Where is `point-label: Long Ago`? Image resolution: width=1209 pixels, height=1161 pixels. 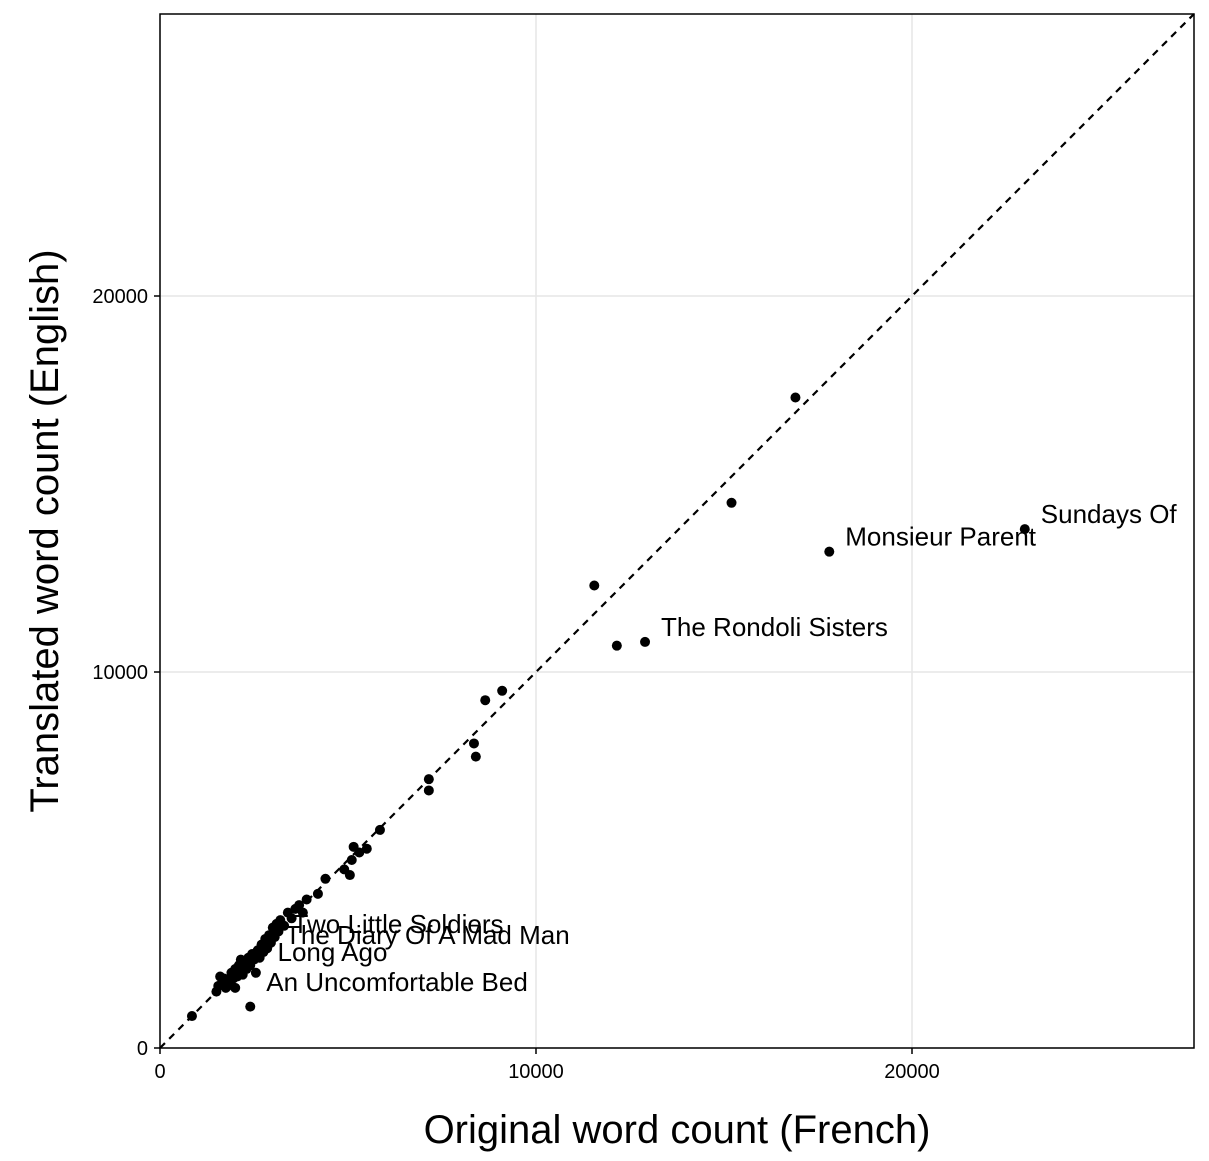 point-label: Long Ago is located at coordinates (333, 952).